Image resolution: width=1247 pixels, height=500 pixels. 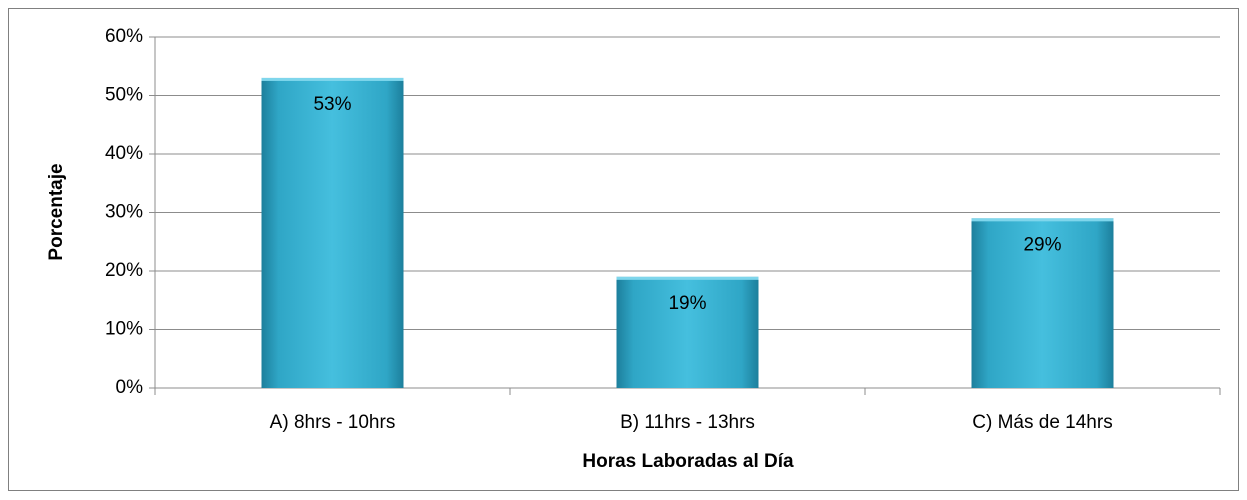 What do you see at coordinates (124, 270) in the screenshot?
I see `y-tick-label: 20%` at bounding box center [124, 270].